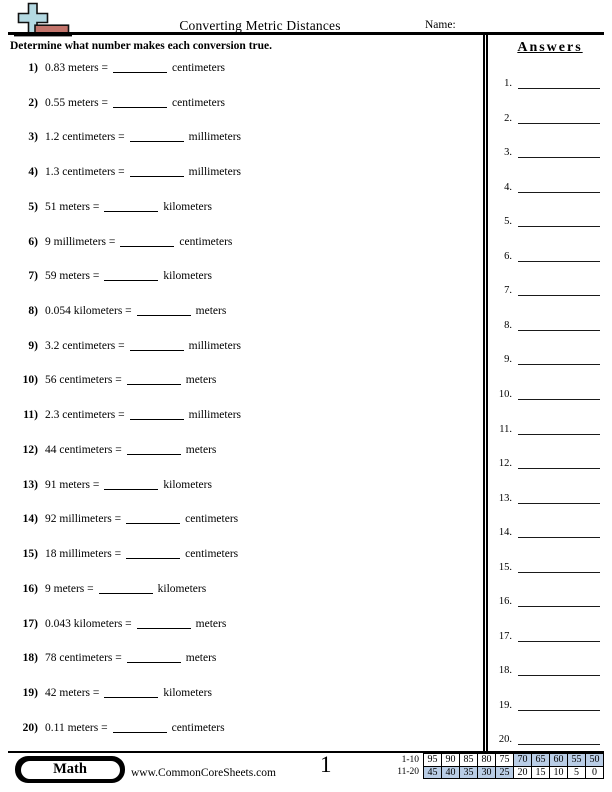 Image resolution: width=612 pixels, height=792 pixels. What do you see at coordinates (505, 533) in the screenshot?
I see `answer-number: 14.` at bounding box center [505, 533].